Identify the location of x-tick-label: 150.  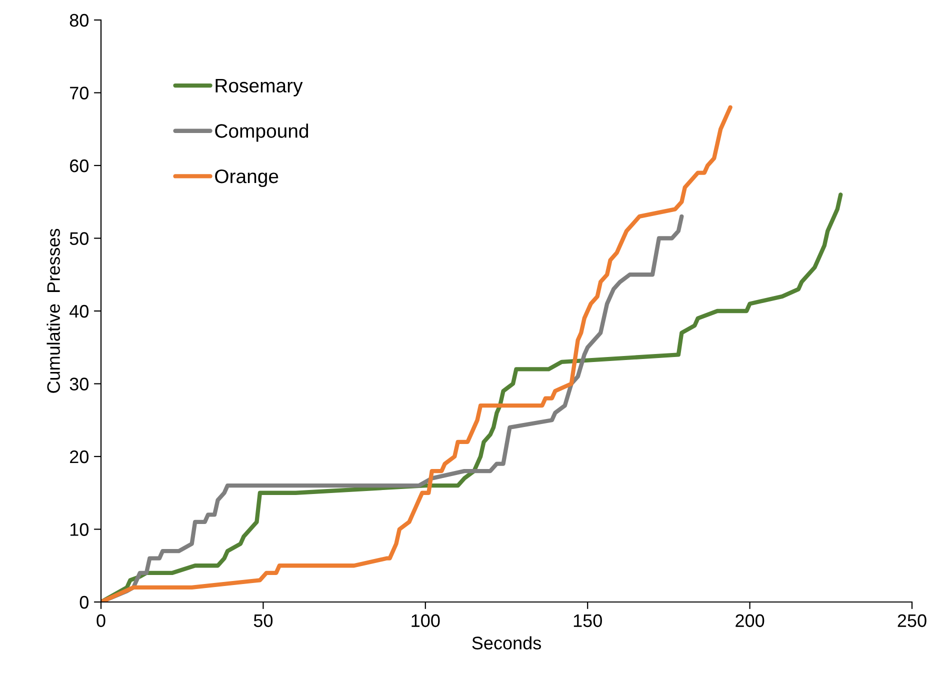
(588, 621).